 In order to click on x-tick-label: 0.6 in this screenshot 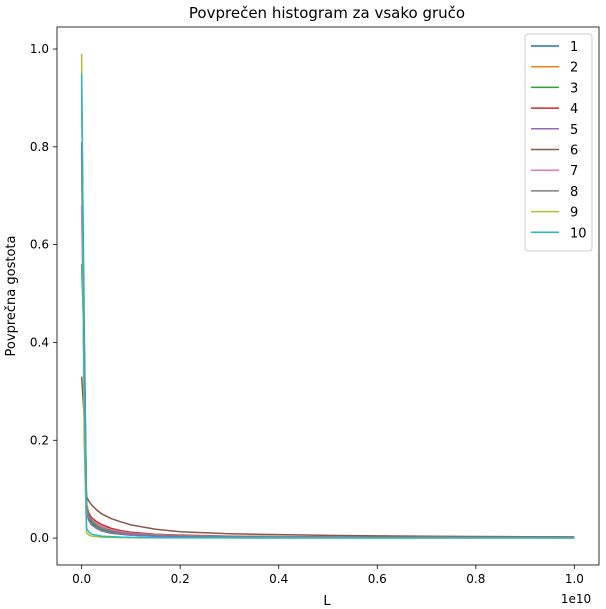, I will do `click(377, 579)`.